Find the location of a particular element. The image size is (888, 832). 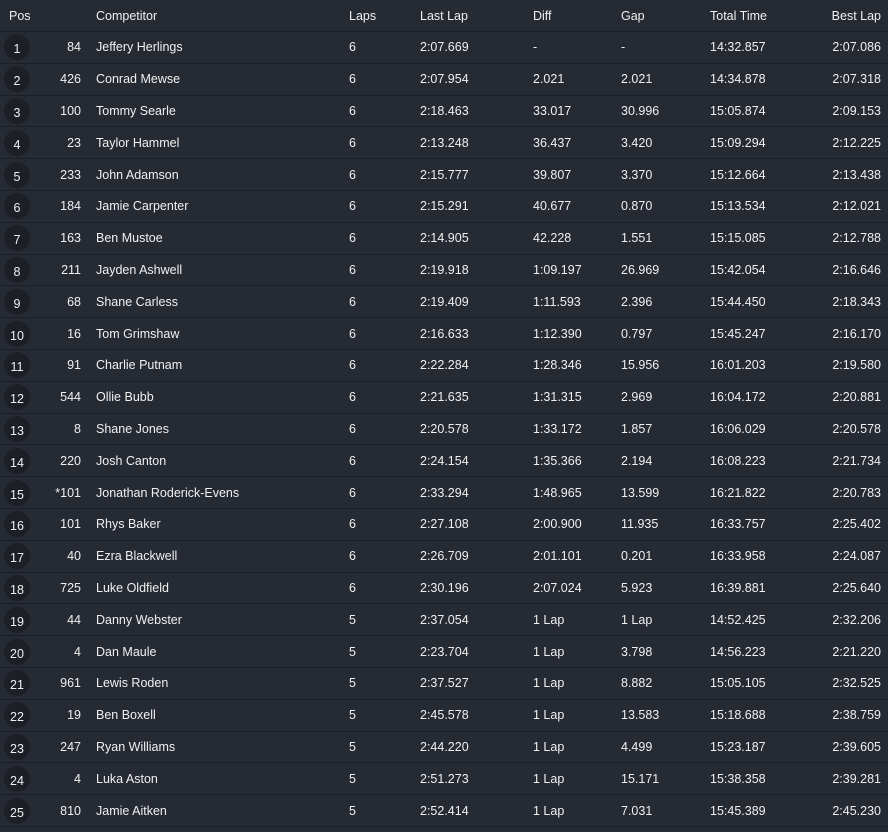

header-competitor: Competitor is located at coordinates (215, 16).